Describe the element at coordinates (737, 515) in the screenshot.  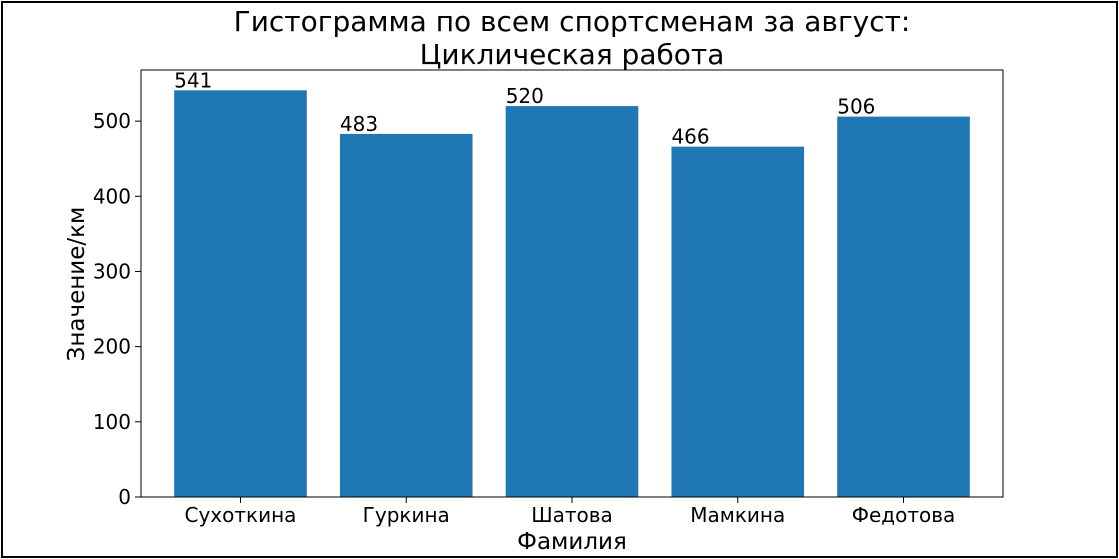
I see `x-tick-label-3: Мамкина` at that location.